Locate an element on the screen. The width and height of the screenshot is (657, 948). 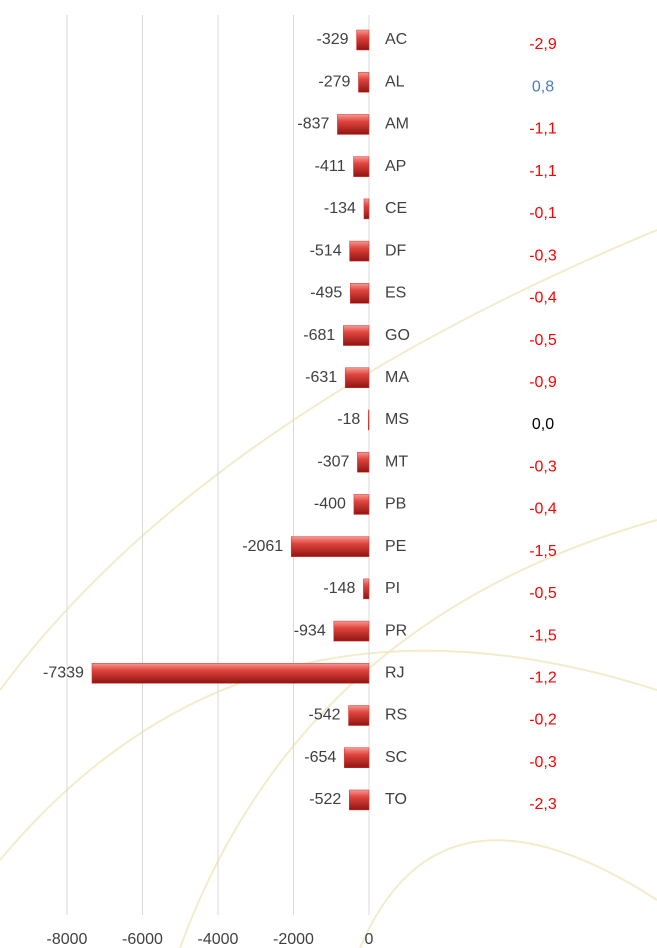
x-tick-label: -8000 is located at coordinates (67, 939).